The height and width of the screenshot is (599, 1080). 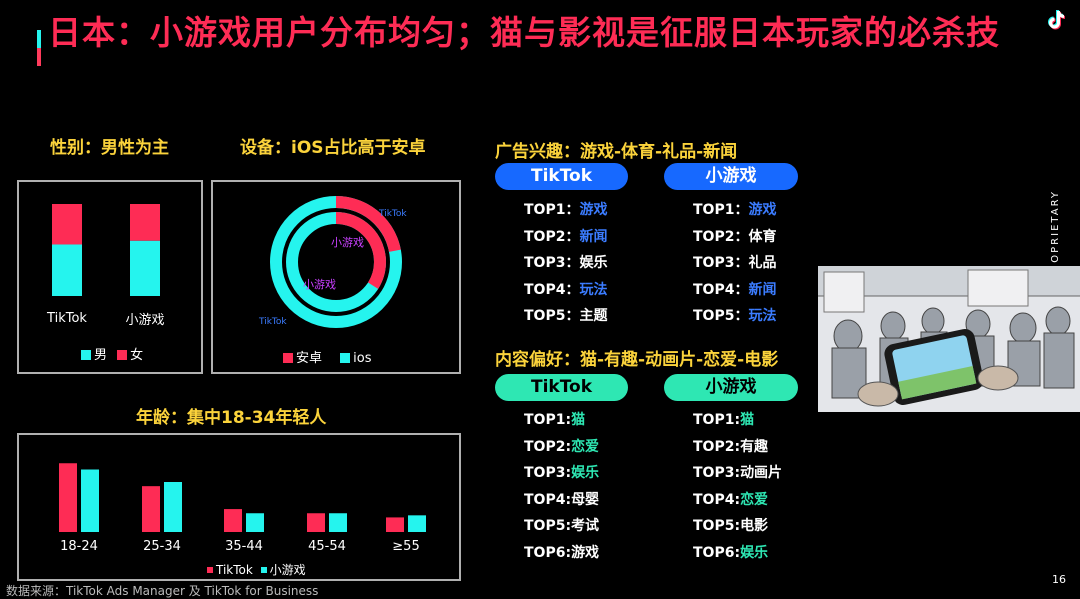 What do you see at coordinates (67, 224) in the screenshot?
I see `gender-bar-female` at bounding box center [67, 224].